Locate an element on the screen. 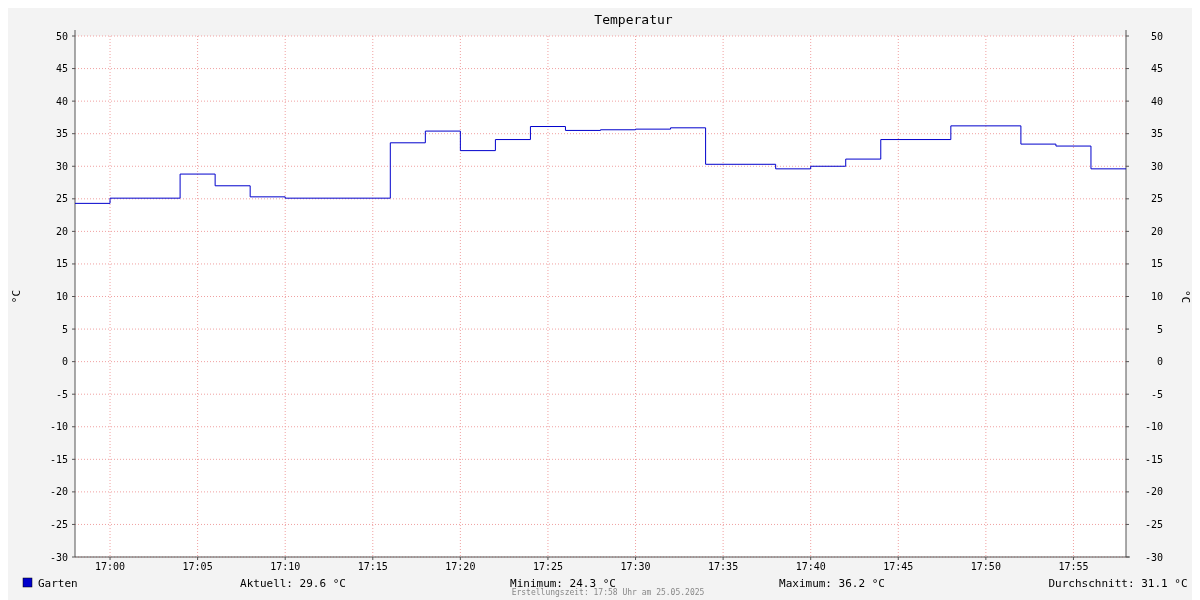 The image size is (1200, 600). y-axis-title: °C is located at coordinates (16, 296).